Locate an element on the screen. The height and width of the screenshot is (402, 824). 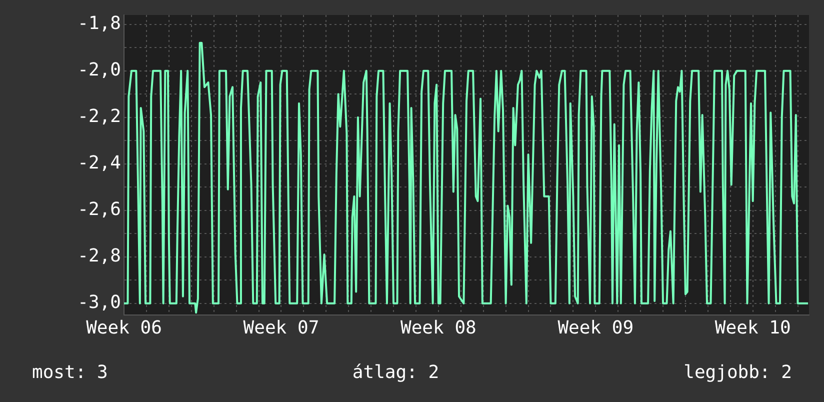
y-tick-label: -2,6 is located at coordinates (99, 209).